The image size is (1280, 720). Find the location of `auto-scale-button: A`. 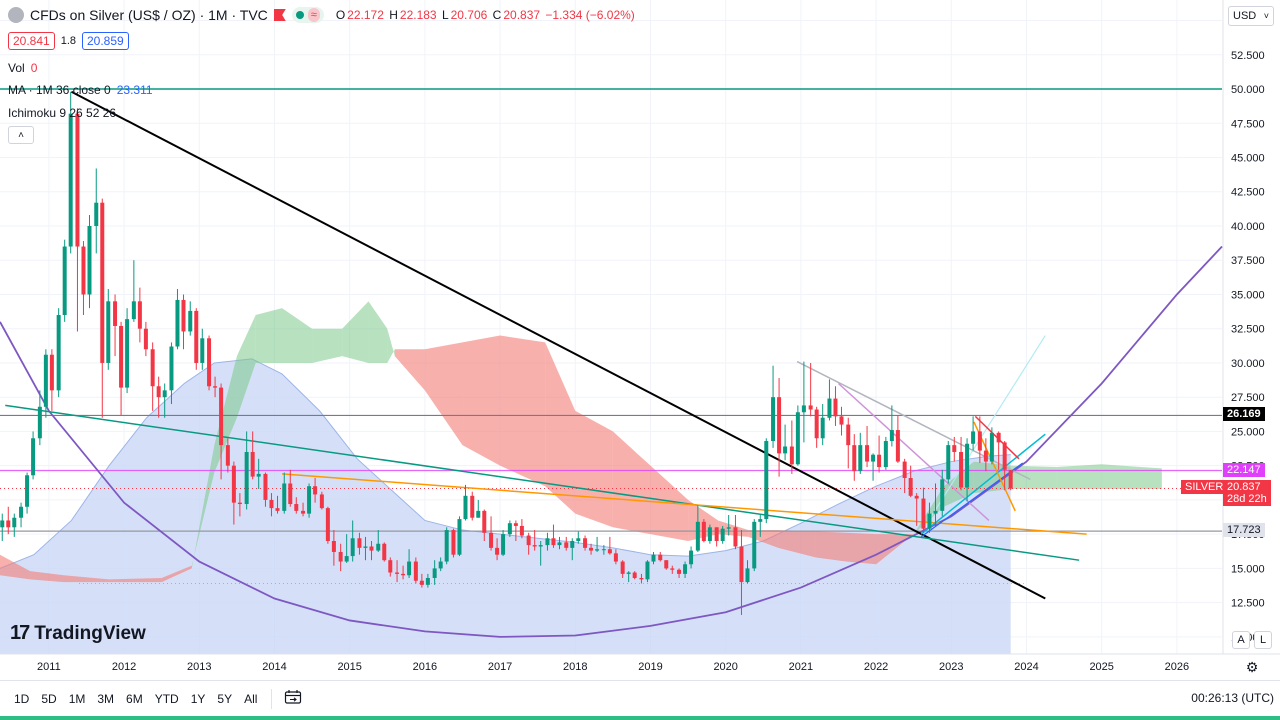

auto-scale-button: A is located at coordinates (1241, 640).